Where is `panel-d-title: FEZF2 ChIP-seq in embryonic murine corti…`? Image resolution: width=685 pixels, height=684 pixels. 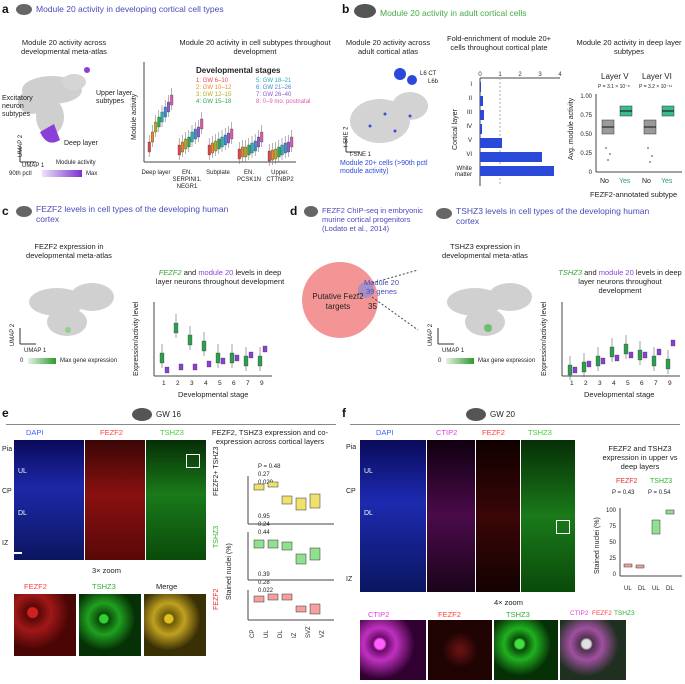
panel-d-title: FEZF2 ChIP-seq in embryonic murine corti… is located at coordinates (372, 219).